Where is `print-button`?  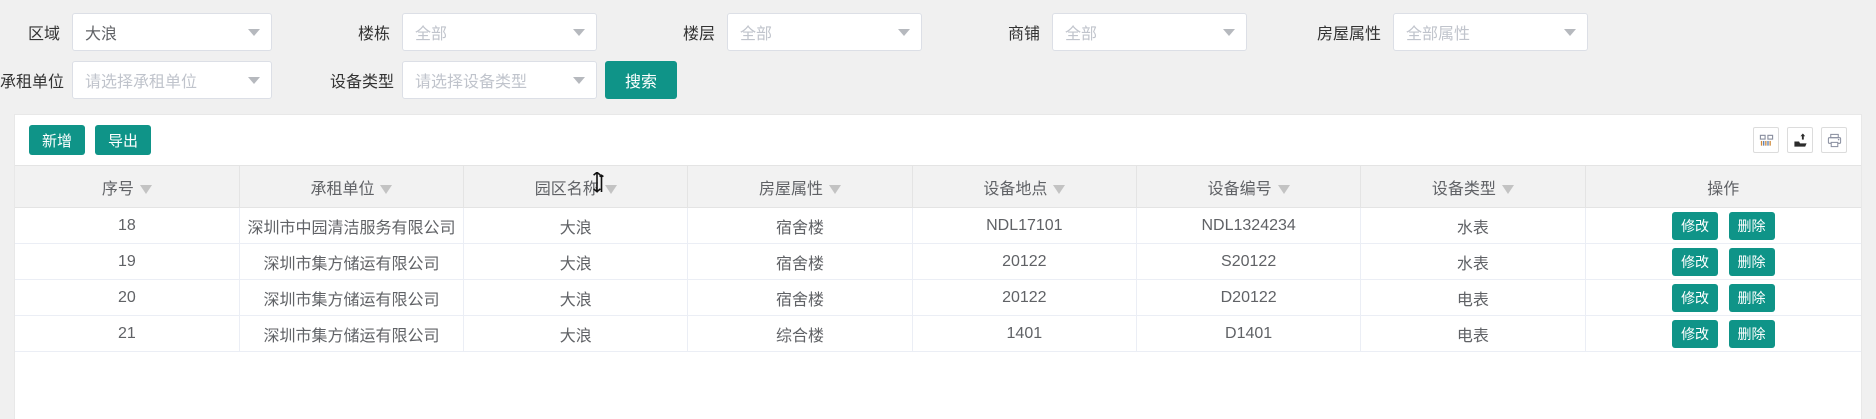 print-button is located at coordinates (1834, 140).